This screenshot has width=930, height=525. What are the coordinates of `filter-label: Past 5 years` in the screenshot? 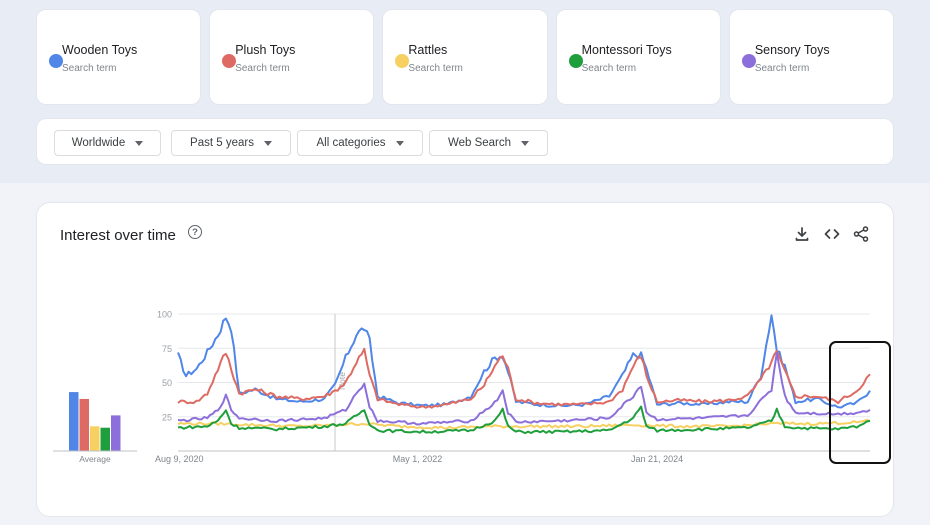 It's located at (222, 143).